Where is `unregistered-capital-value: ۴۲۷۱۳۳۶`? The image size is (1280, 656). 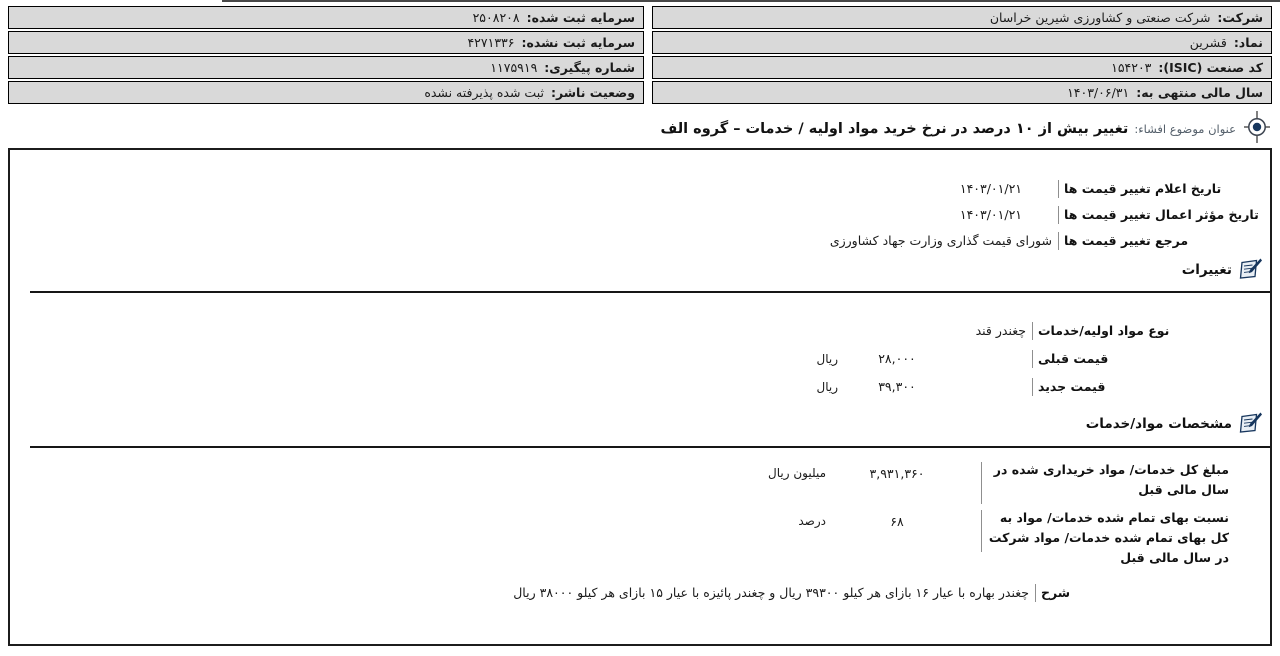
unregistered-capital-value: ۴۲۷۱۳۳۶ is located at coordinates (491, 42).